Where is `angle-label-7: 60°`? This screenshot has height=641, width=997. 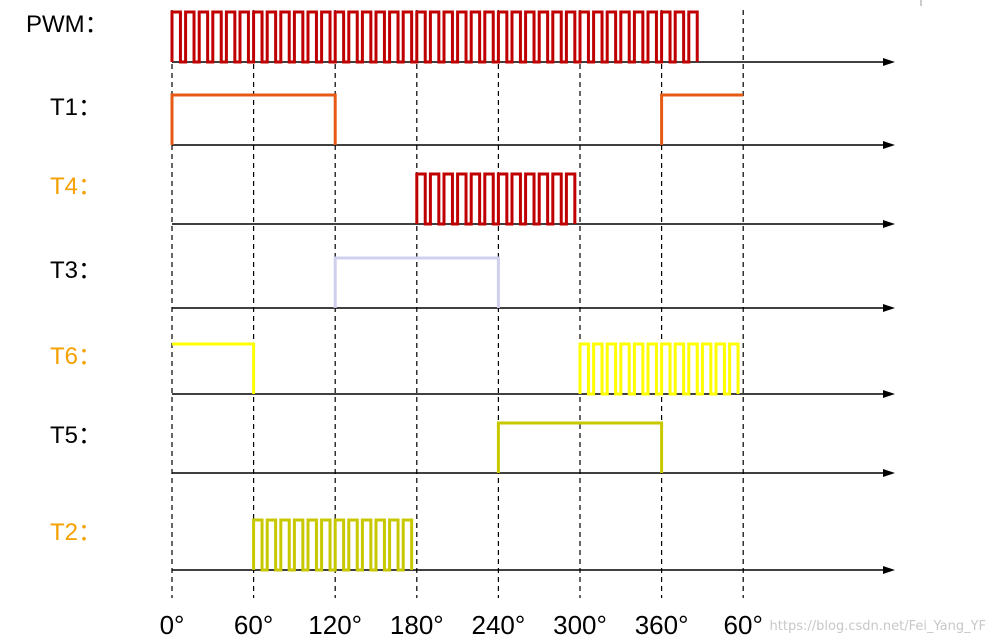 angle-label-7: 60° is located at coordinates (743, 625).